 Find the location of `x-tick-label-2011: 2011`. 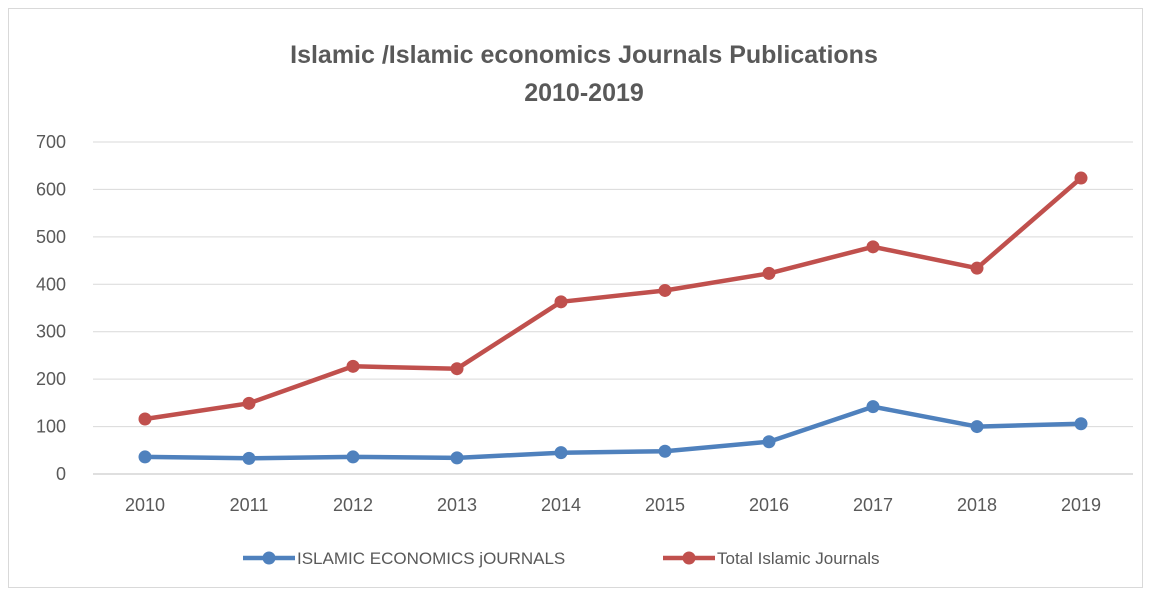

x-tick-label-2011: 2011 is located at coordinates (249, 505).